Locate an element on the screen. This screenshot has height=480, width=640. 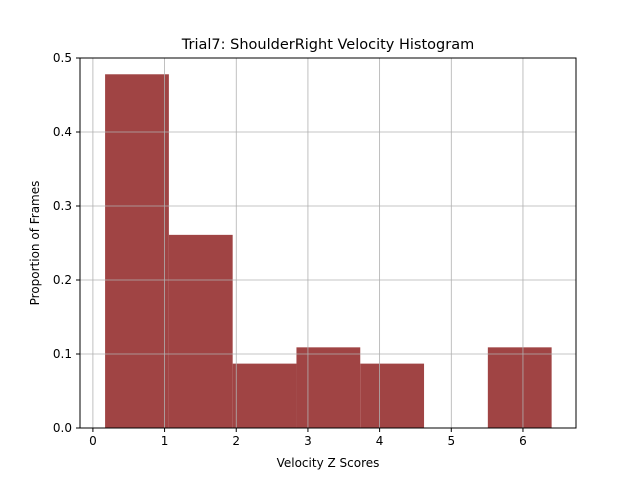
y-tick-label: 0.2 is located at coordinates (62, 280).